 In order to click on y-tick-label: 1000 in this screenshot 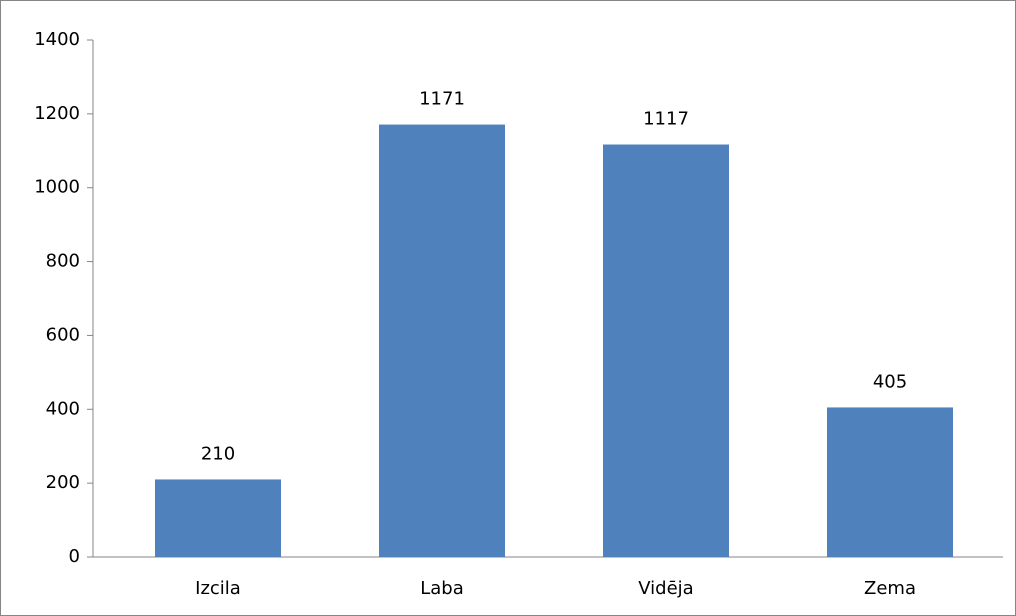, I will do `click(57, 187)`.